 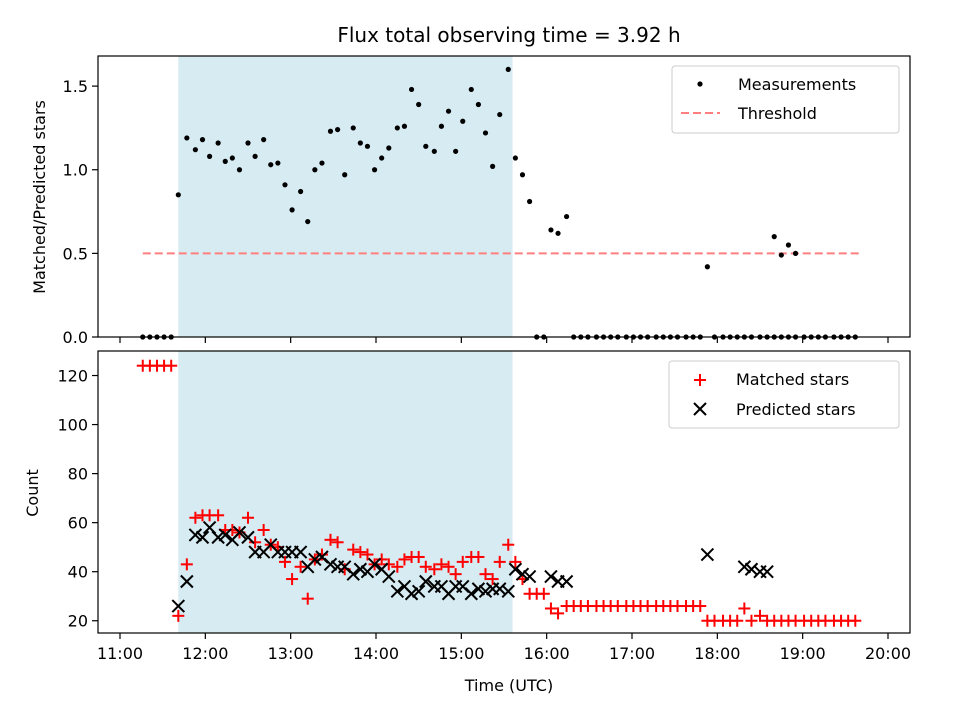 I want to click on x-tick-label: 17:00, so click(x=632, y=653).